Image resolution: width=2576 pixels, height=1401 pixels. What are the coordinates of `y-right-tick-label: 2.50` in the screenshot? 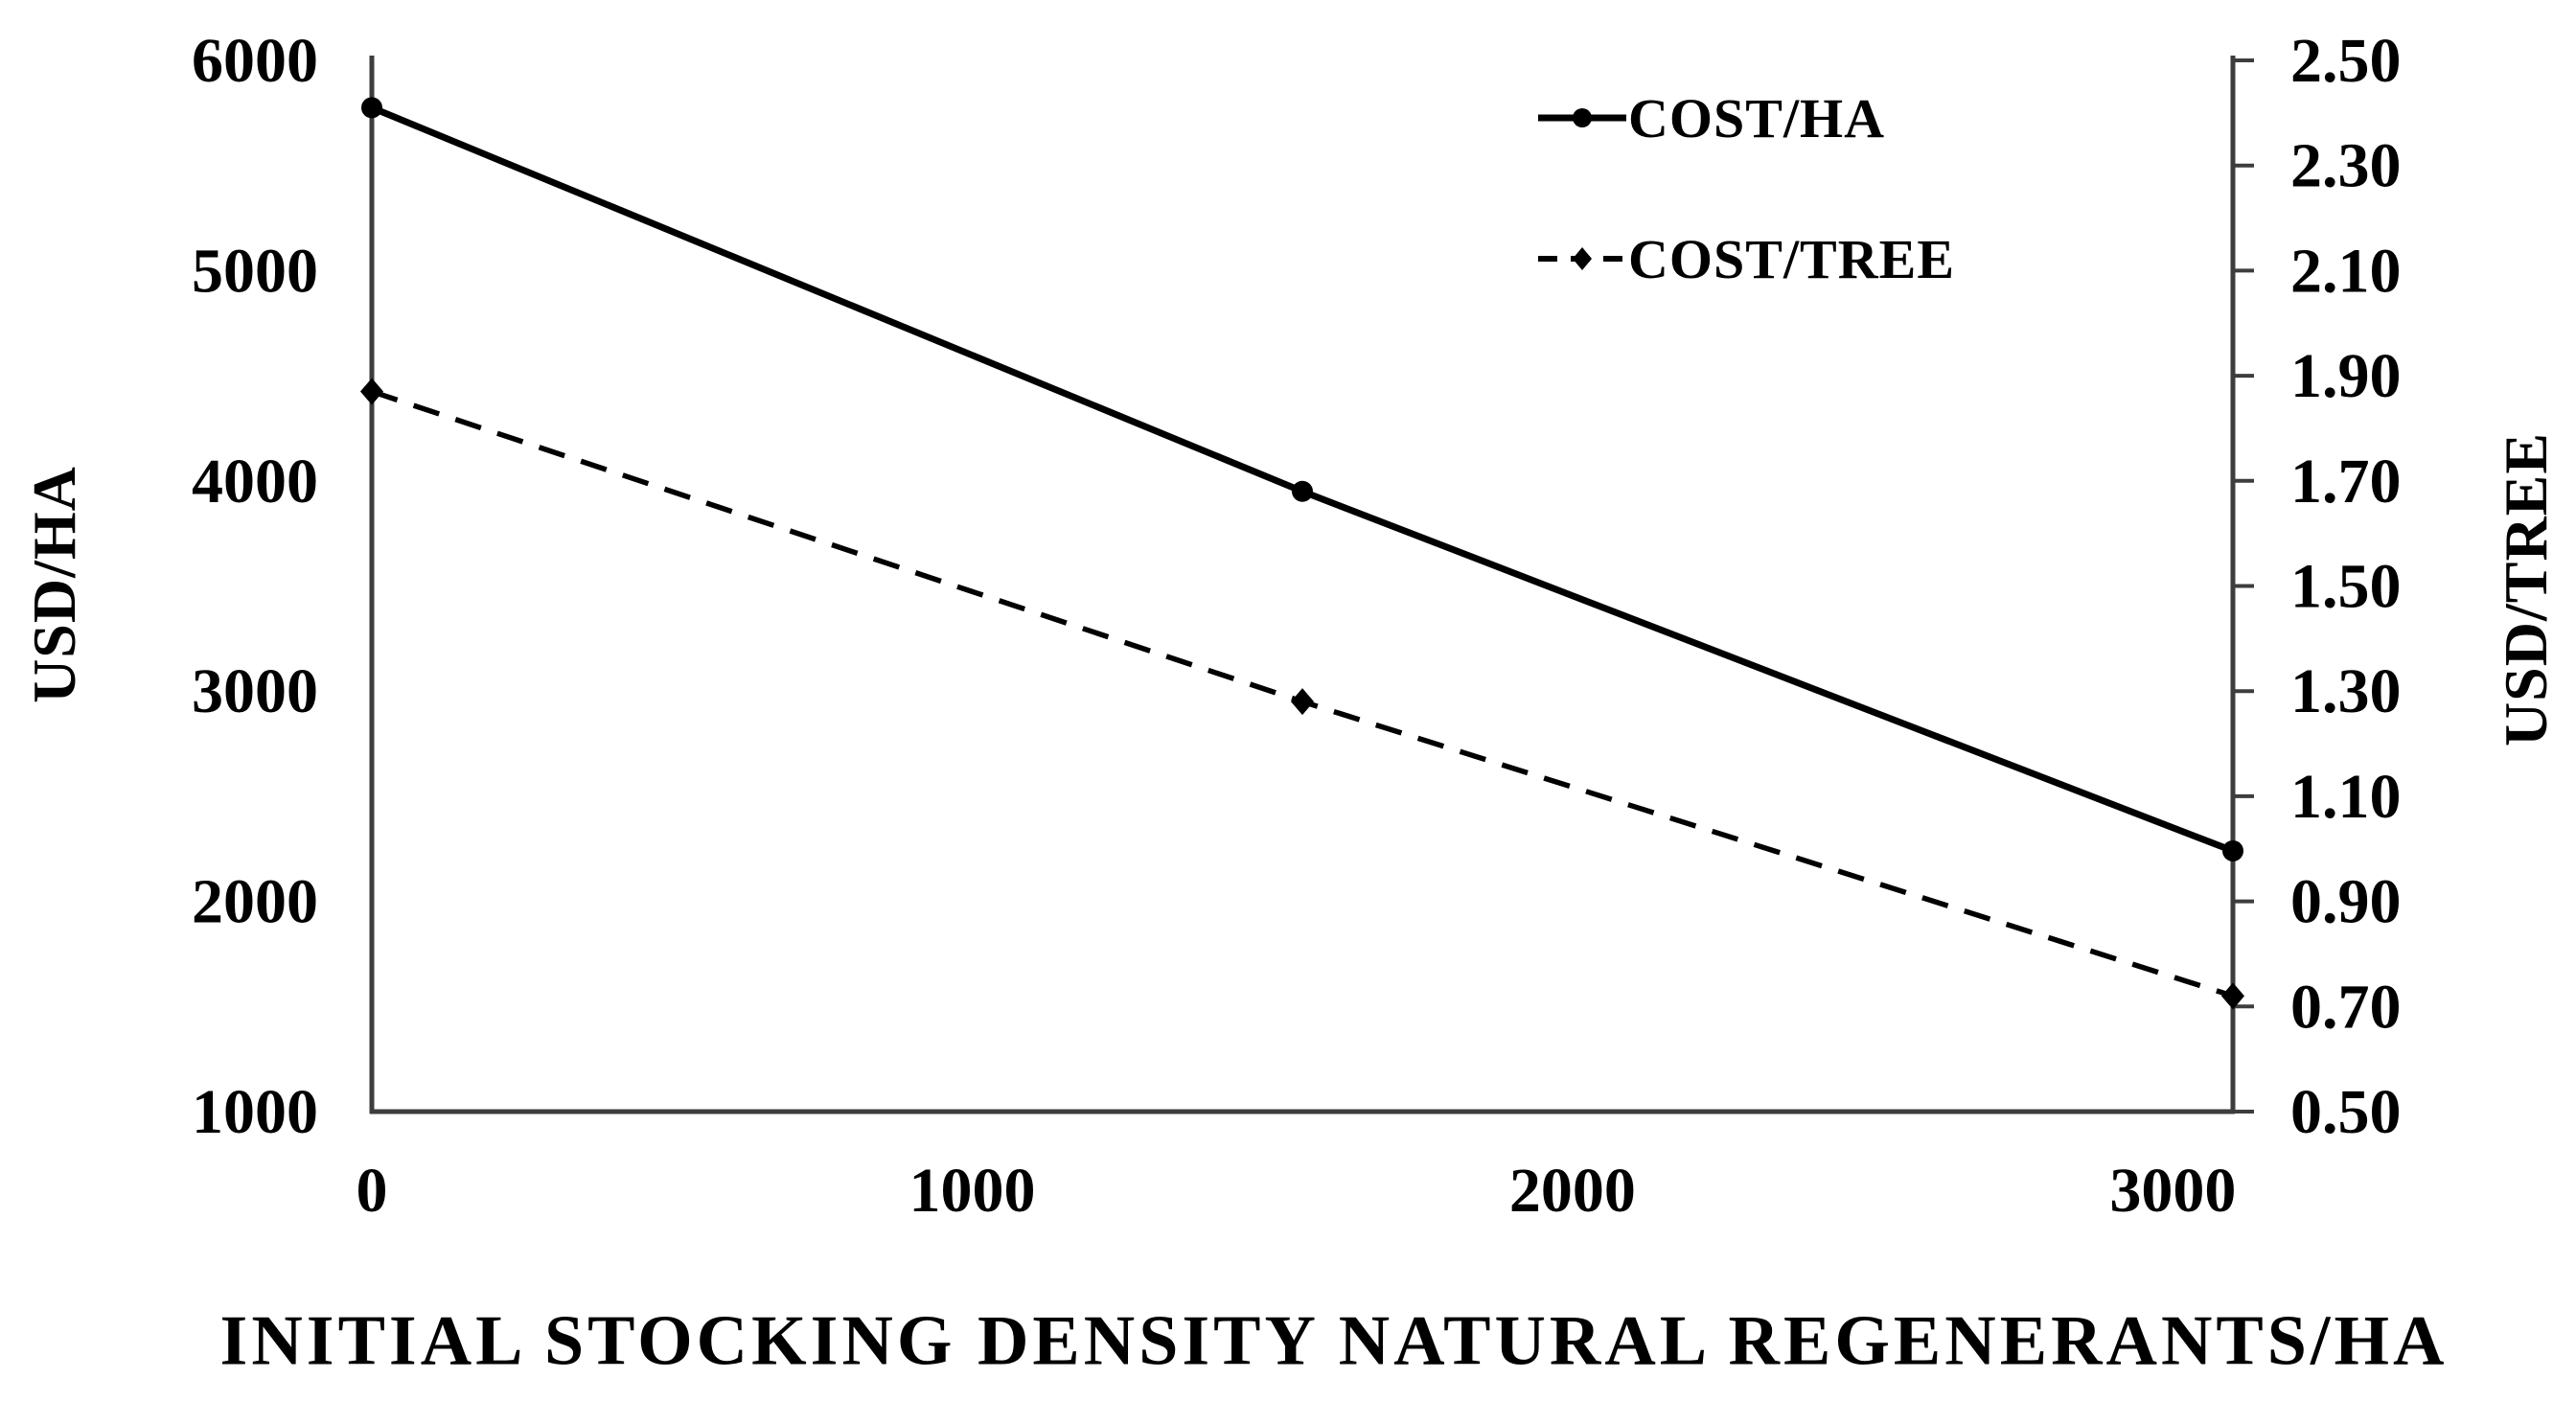 It's located at (2346, 61).